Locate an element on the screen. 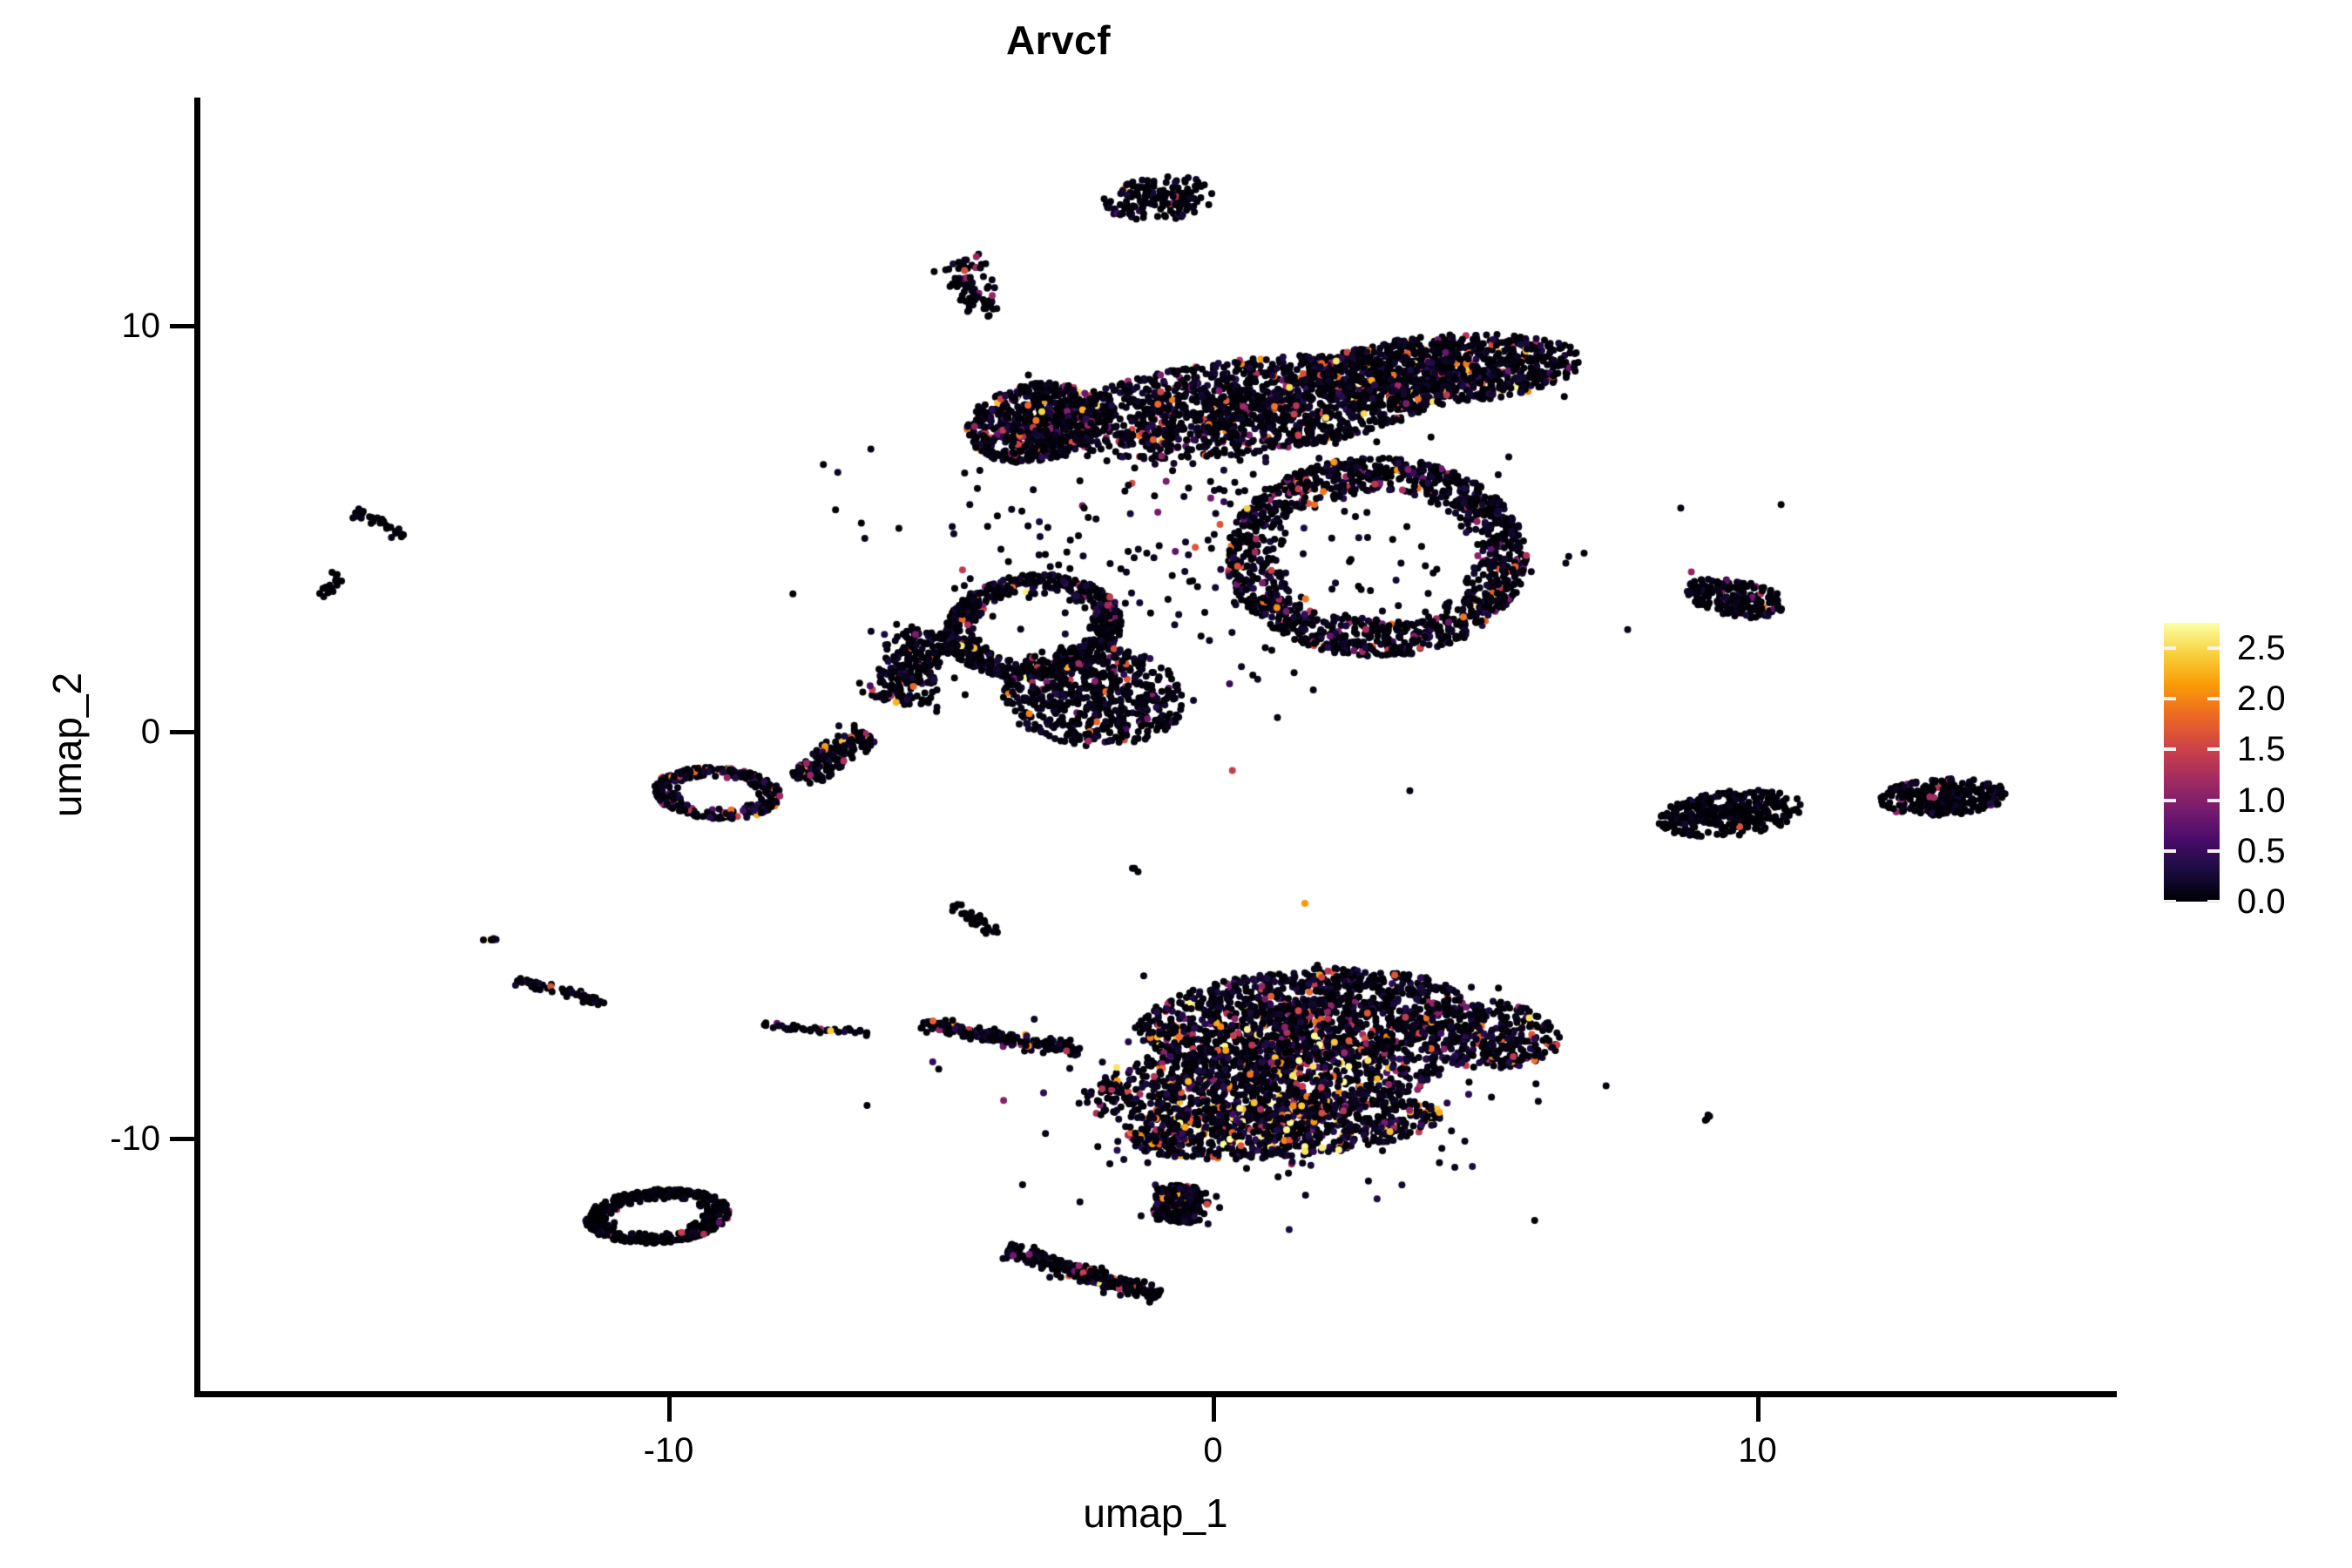 This screenshot has height=1568, width=2352. x-axis-line is located at coordinates (1155, 1394).